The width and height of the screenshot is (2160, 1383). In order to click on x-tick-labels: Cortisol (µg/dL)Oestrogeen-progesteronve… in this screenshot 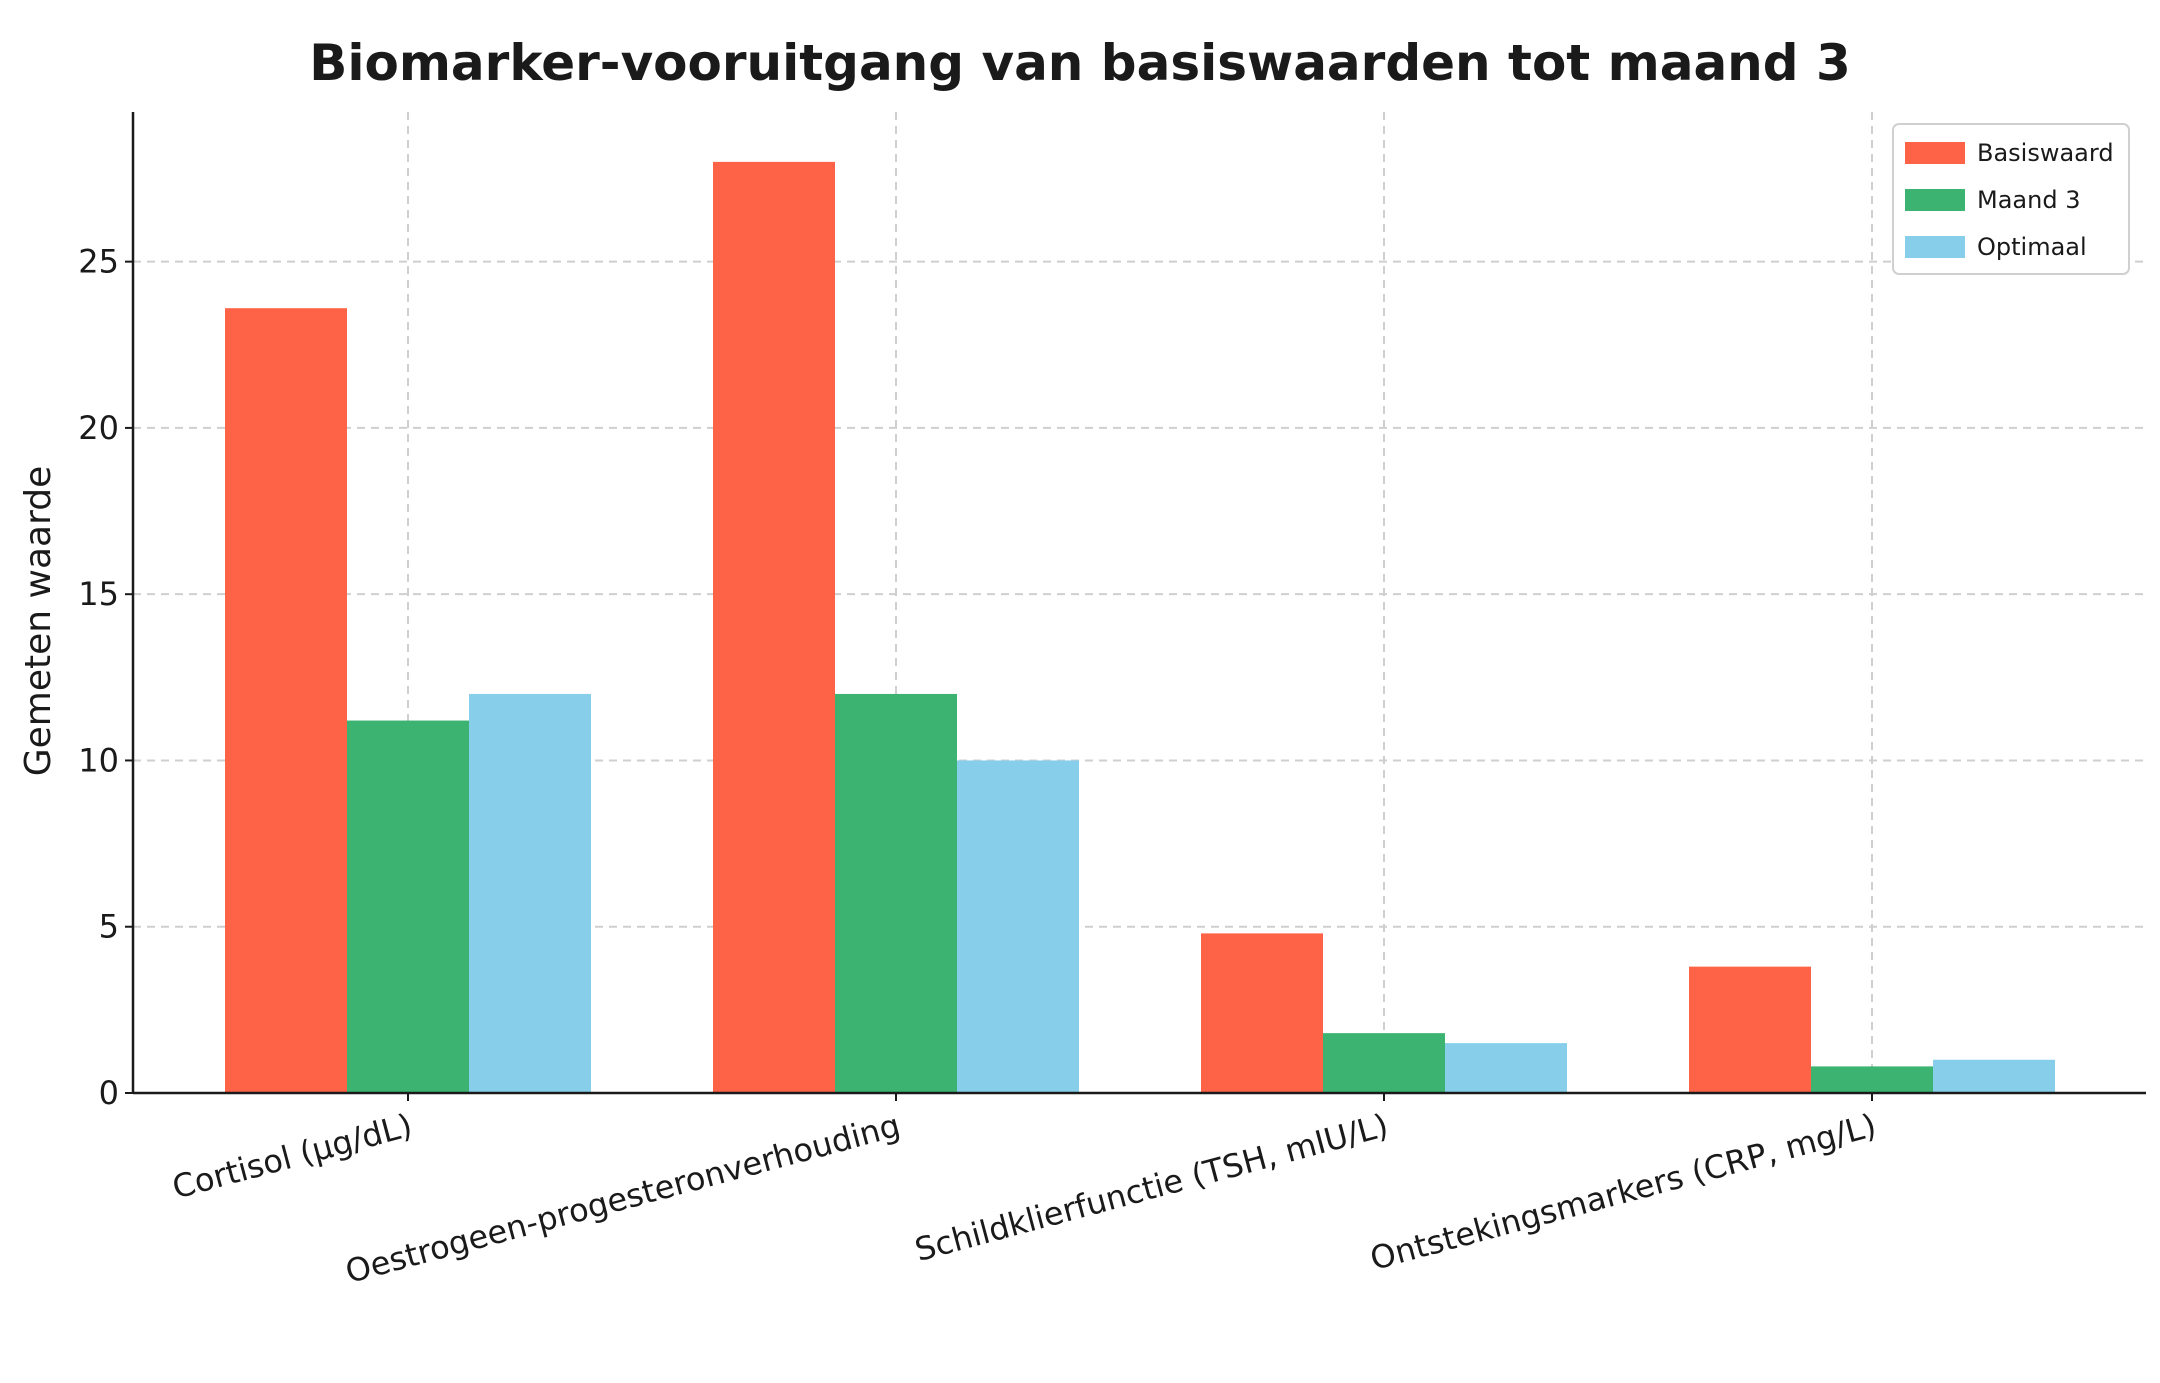, I will do `click(1024, 1198)`.